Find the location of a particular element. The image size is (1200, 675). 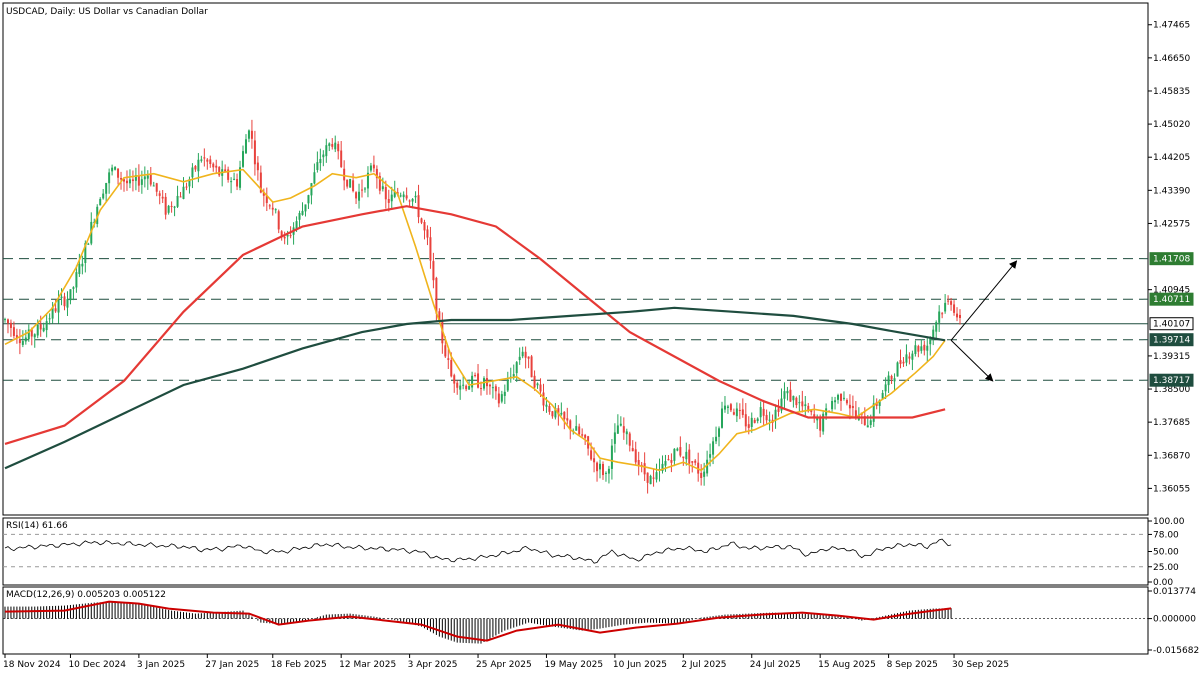

price-tag is located at coordinates (1171, 324).